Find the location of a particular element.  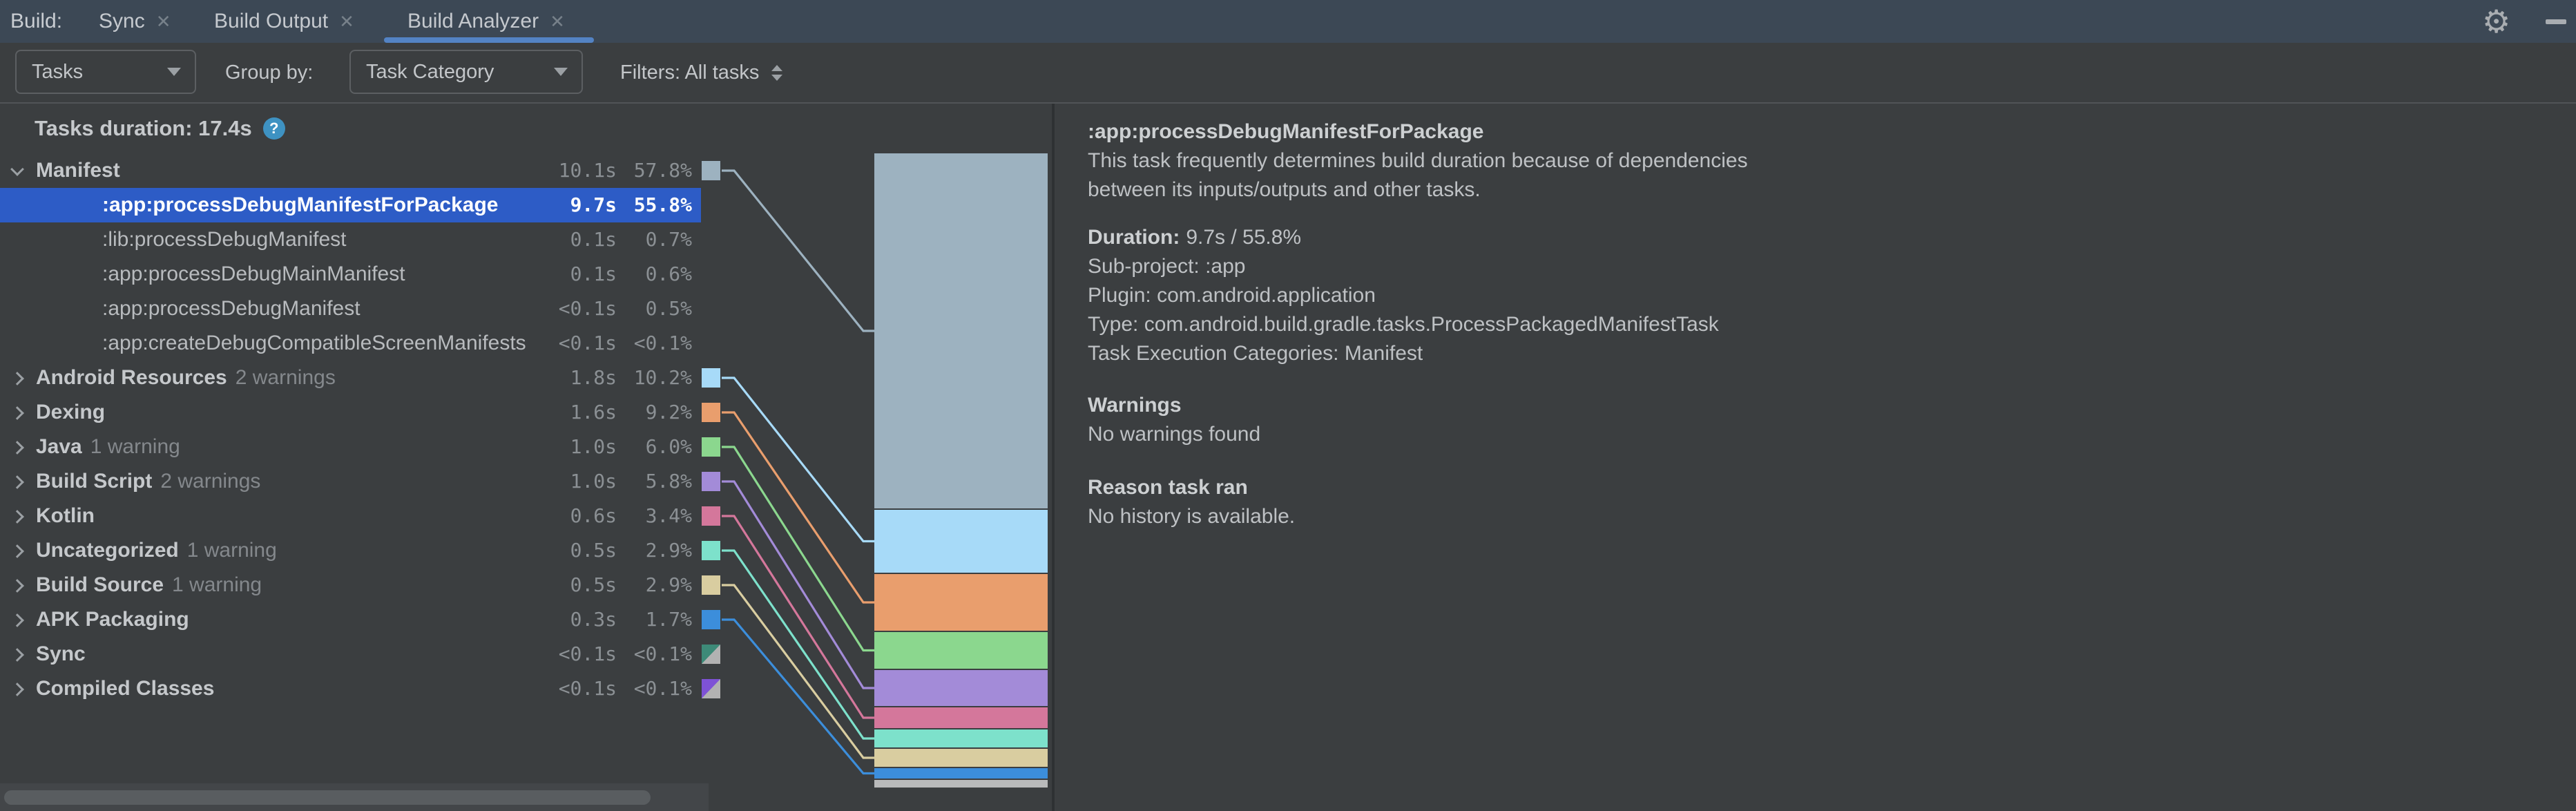

tab-build-output: Build Output ✕ is located at coordinates (292, 21).